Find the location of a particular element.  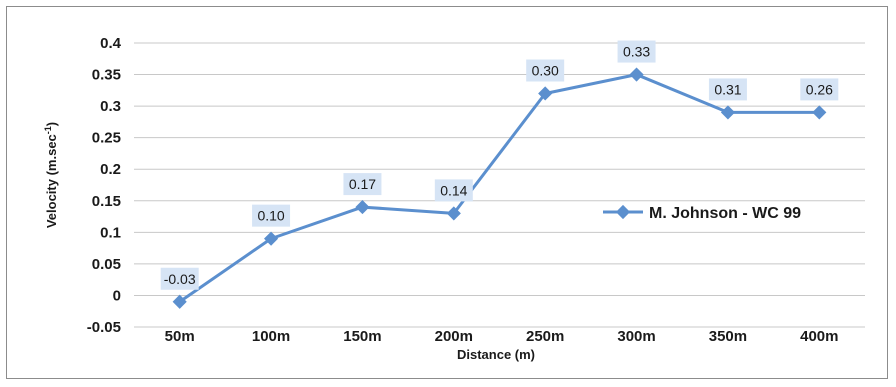

y-axis-title-superscript: -1 is located at coordinates (48, 130).